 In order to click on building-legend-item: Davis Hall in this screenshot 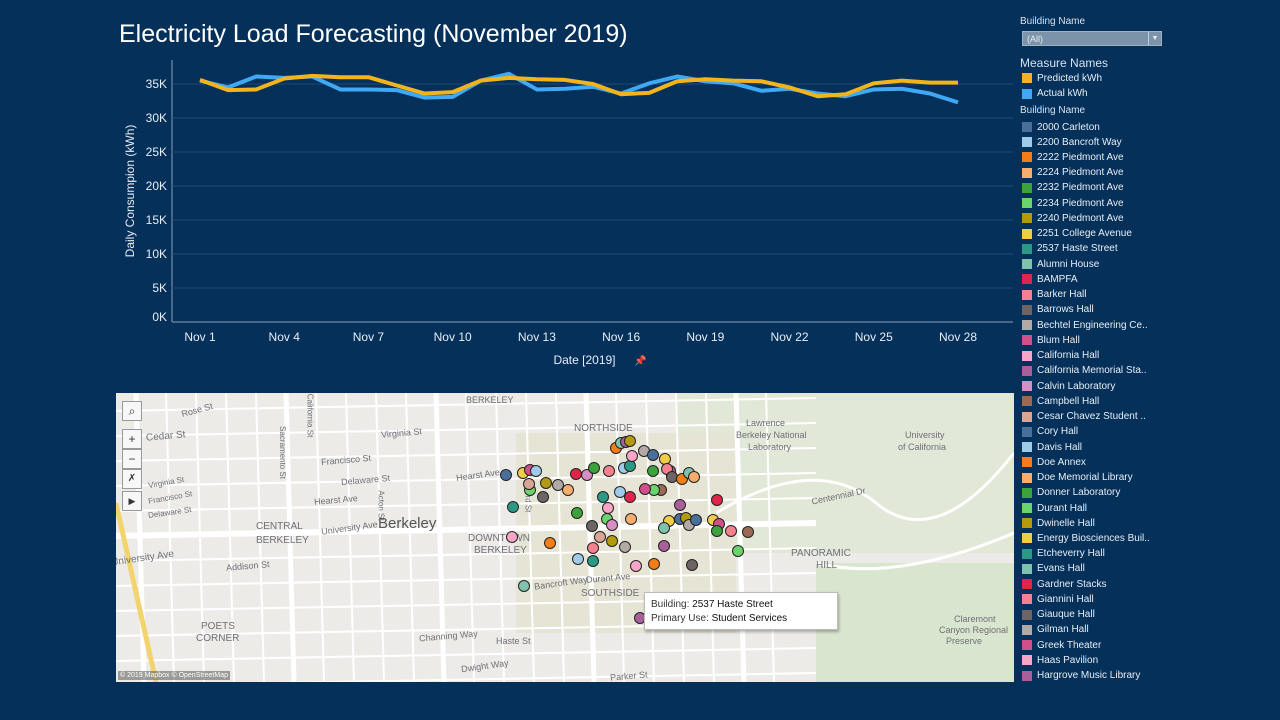, I will do `click(1052, 447)`.